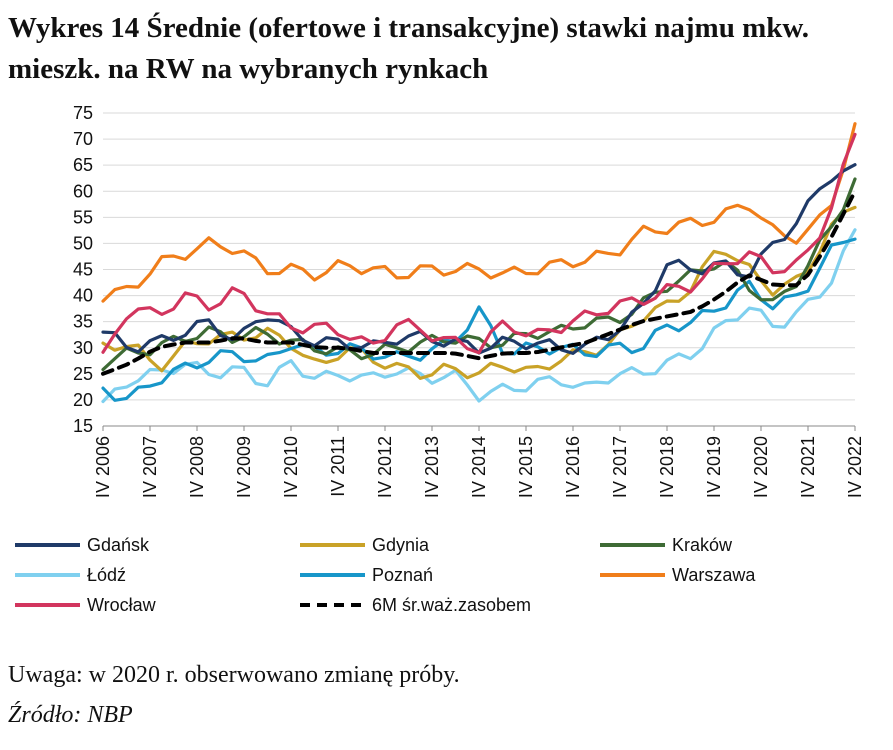  I want to click on legend-label: Poznań, so click(402, 575).